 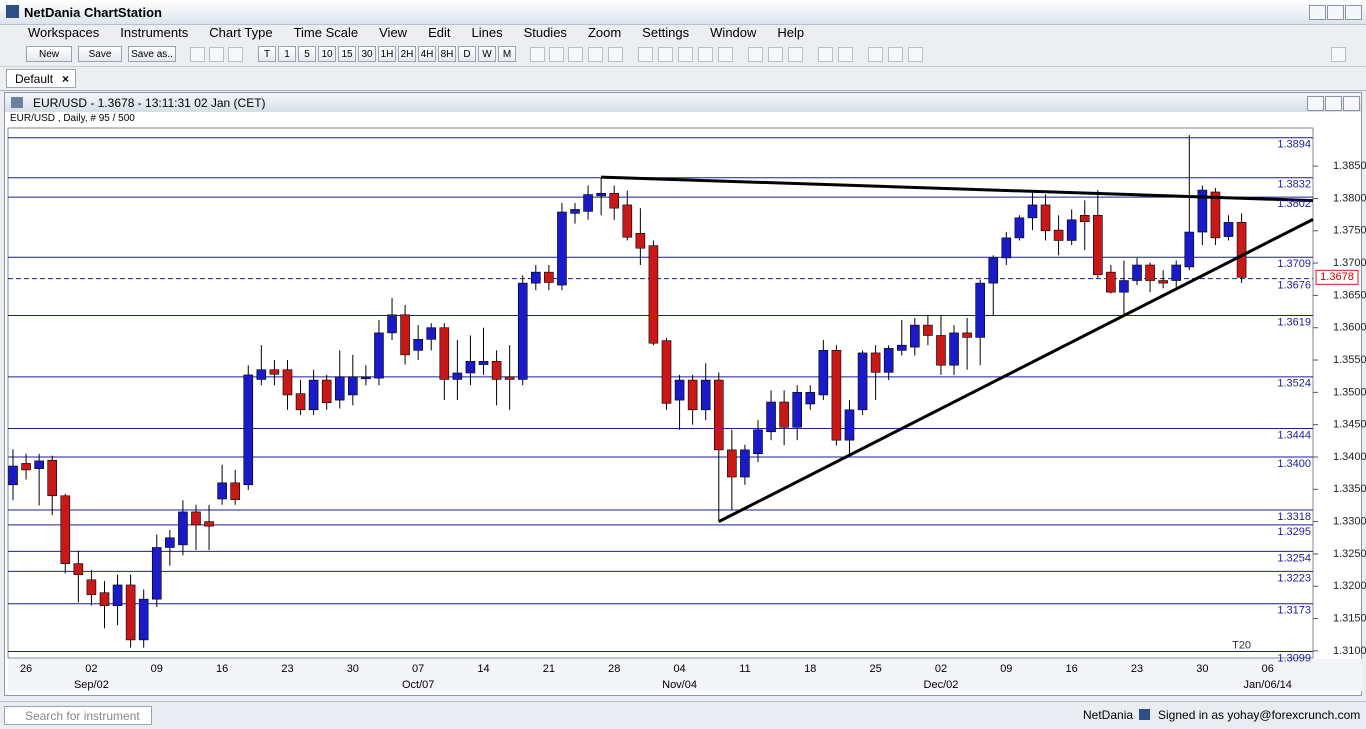 What do you see at coordinates (326, 32) in the screenshot?
I see `menu-item: Time Scale` at bounding box center [326, 32].